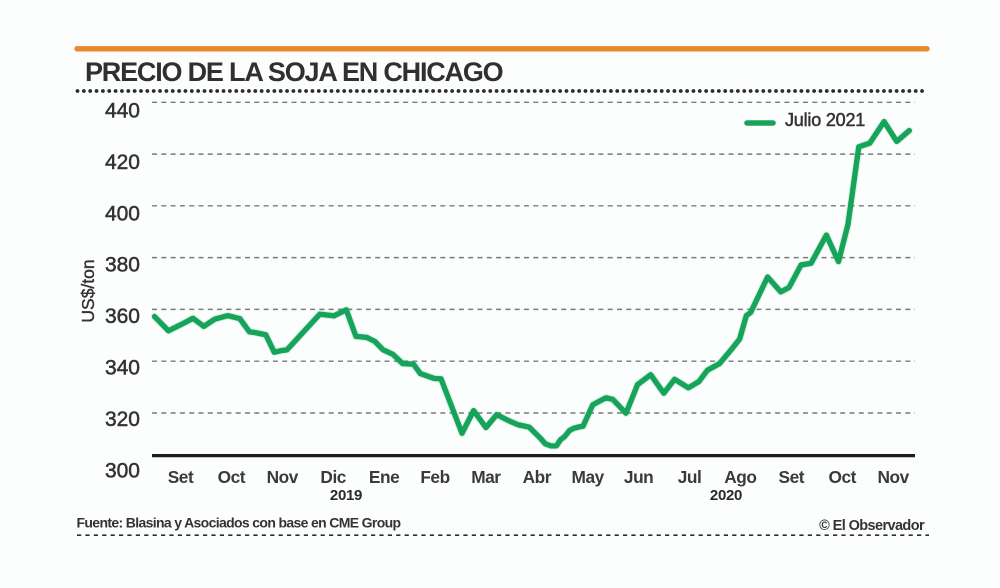 Image resolution: width=1000 pixels, height=588 pixels. What do you see at coordinates (294, 72) in the screenshot?
I see `svg-text: PRECIO DE LA SOJA EN CHICAGO` at bounding box center [294, 72].